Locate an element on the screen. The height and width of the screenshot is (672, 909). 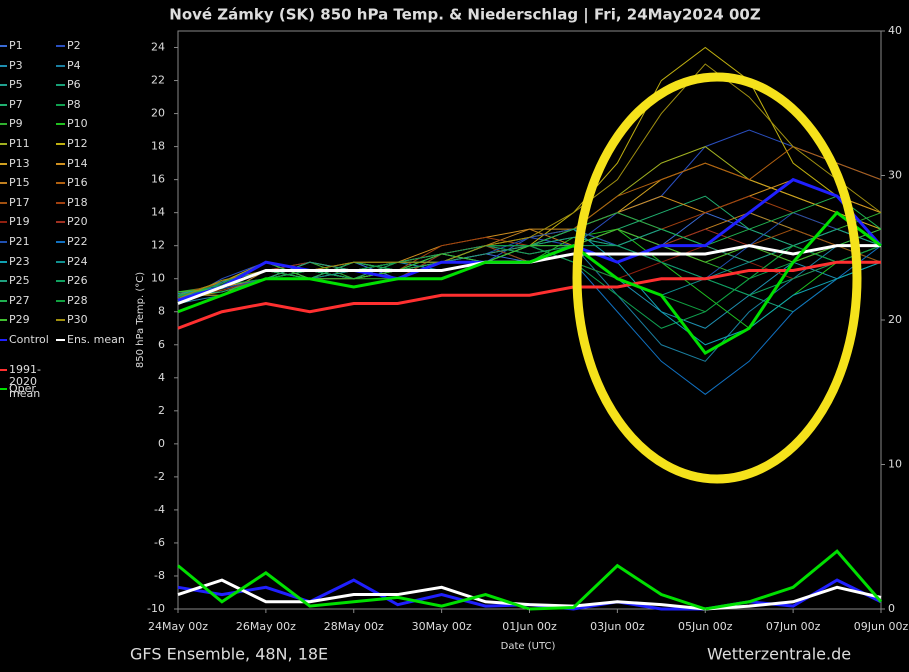
legend-label: P12 is located at coordinates (77, 143).